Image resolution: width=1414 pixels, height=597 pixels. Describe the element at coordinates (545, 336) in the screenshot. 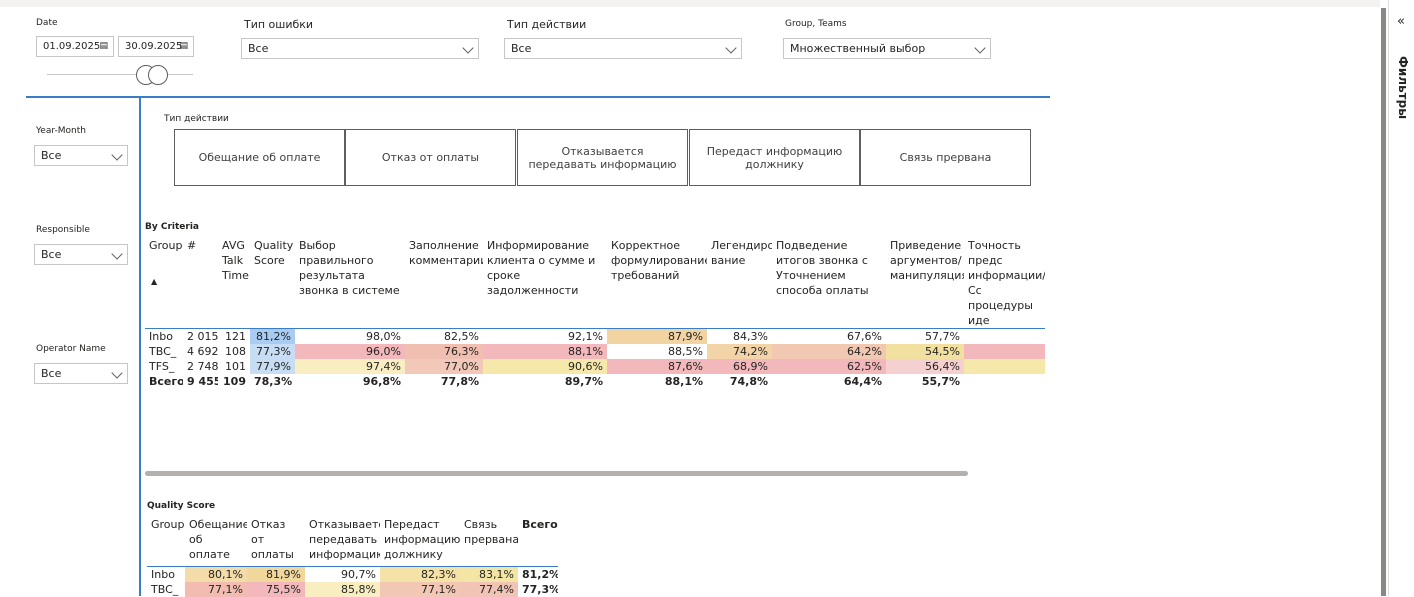

I see `cell: 92,1%` at that location.